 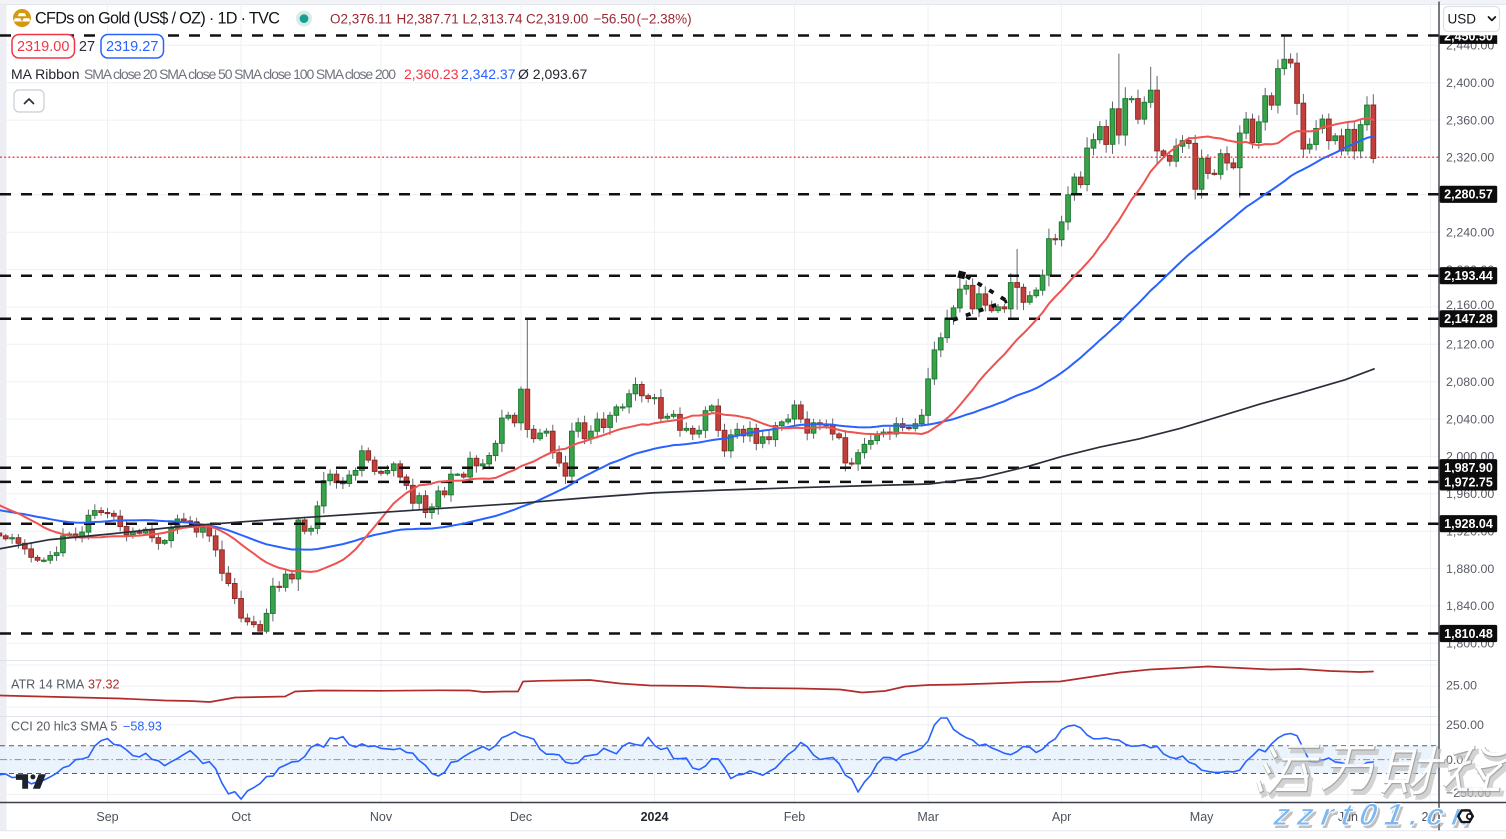 What do you see at coordinates (493, 18) in the screenshot?
I see `svg-text: L2,313.74` at bounding box center [493, 18].